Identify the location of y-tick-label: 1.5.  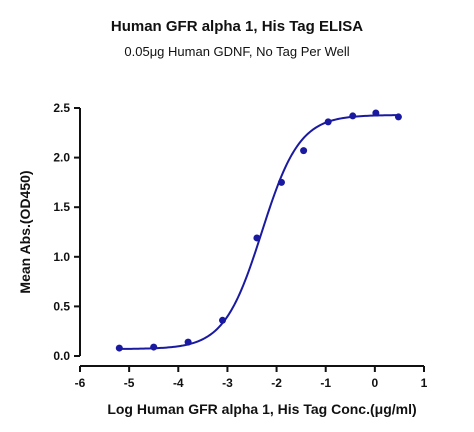
(61, 207).